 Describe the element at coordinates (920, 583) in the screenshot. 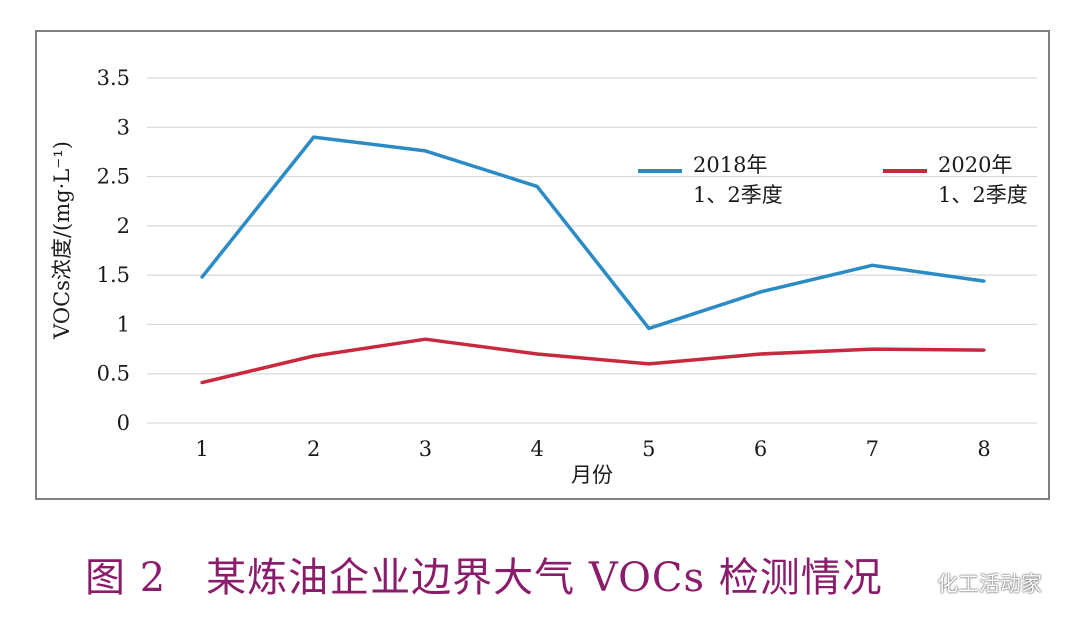

I see `wechat-icon` at that location.